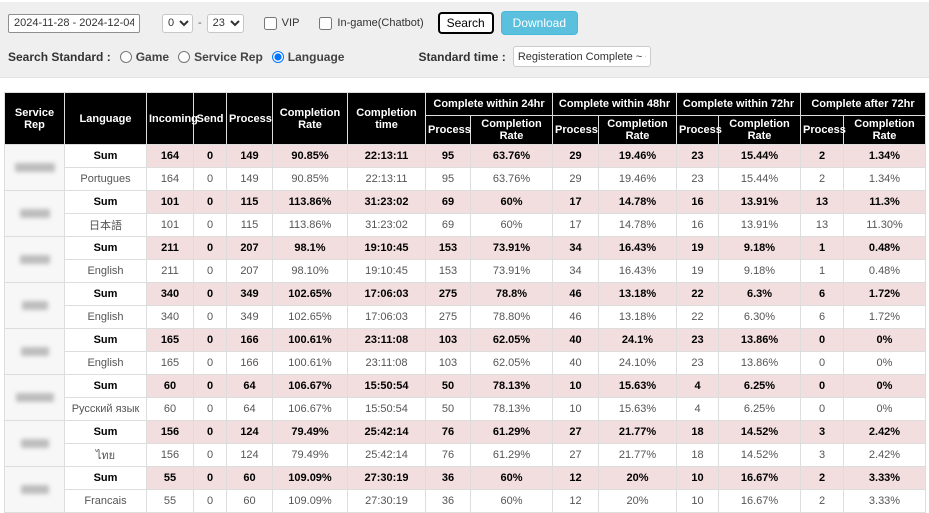 This screenshot has width=929, height=513. I want to click on data-cell: 34, so click(575, 271).